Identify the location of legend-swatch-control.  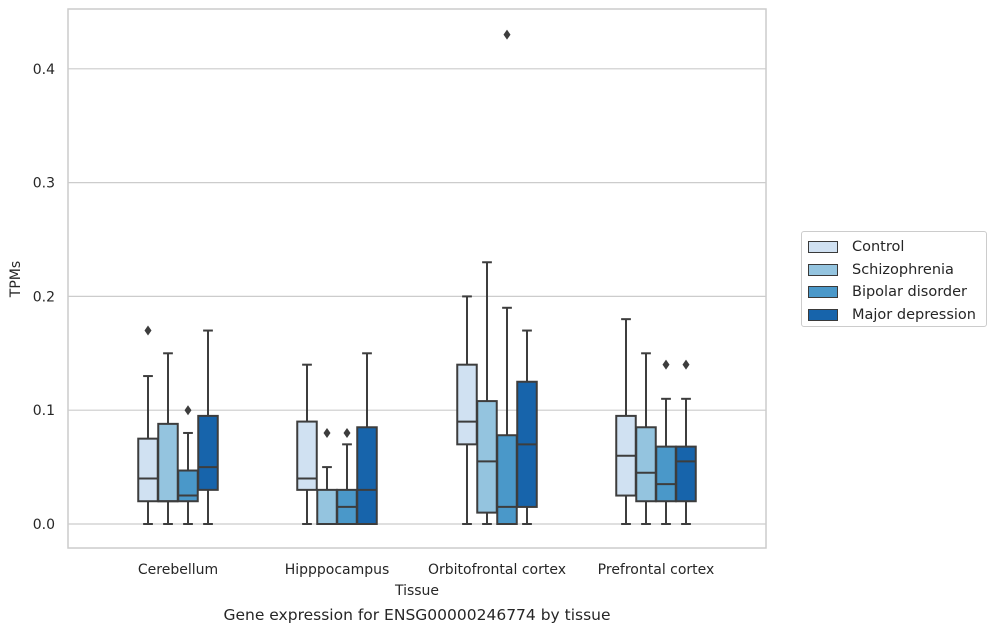
(823, 247).